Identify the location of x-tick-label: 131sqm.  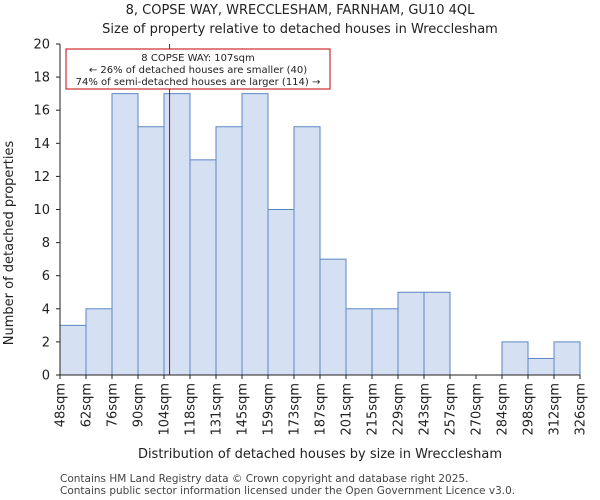
(217, 409).